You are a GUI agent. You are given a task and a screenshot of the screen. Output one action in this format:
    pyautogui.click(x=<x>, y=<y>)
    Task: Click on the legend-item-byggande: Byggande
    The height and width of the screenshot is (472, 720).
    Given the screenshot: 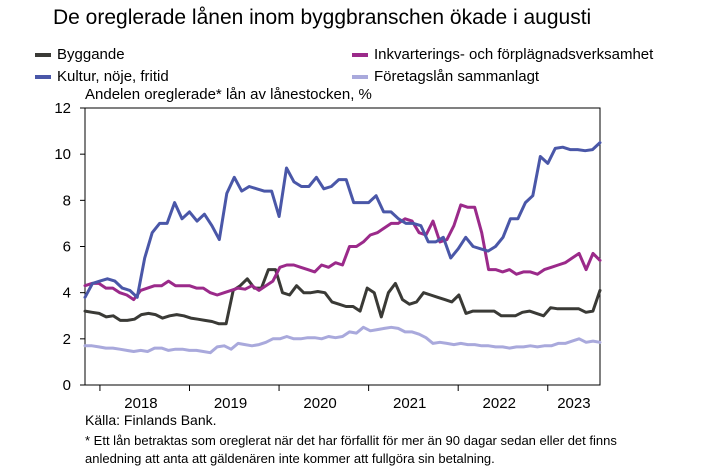 What is the action you would take?
    pyautogui.click(x=80, y=54)
    